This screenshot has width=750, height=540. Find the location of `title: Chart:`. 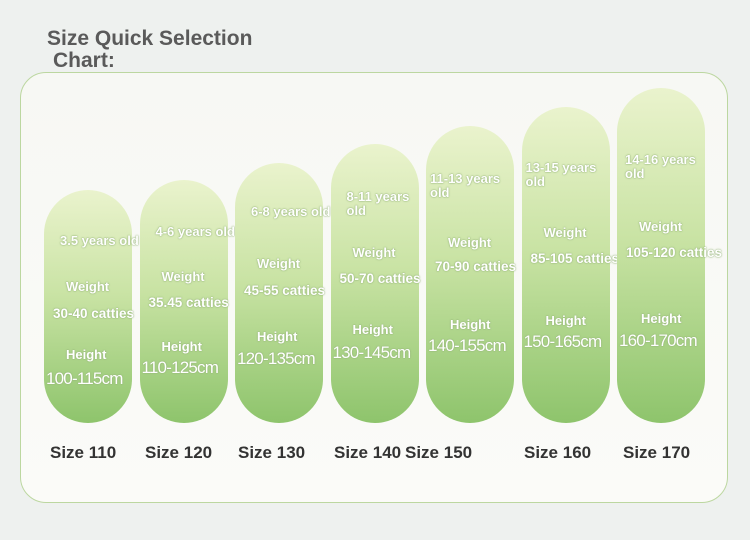

title: Chart: is located at coordinates (84, 60).